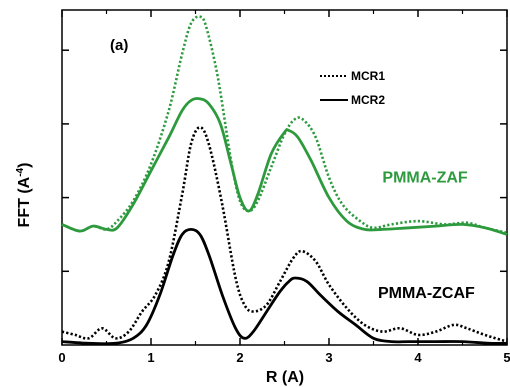 Image resolution: width=510 pixels, height=387 pixels. I want to click on svg-text: FFT (A-4), so click(24, 195).